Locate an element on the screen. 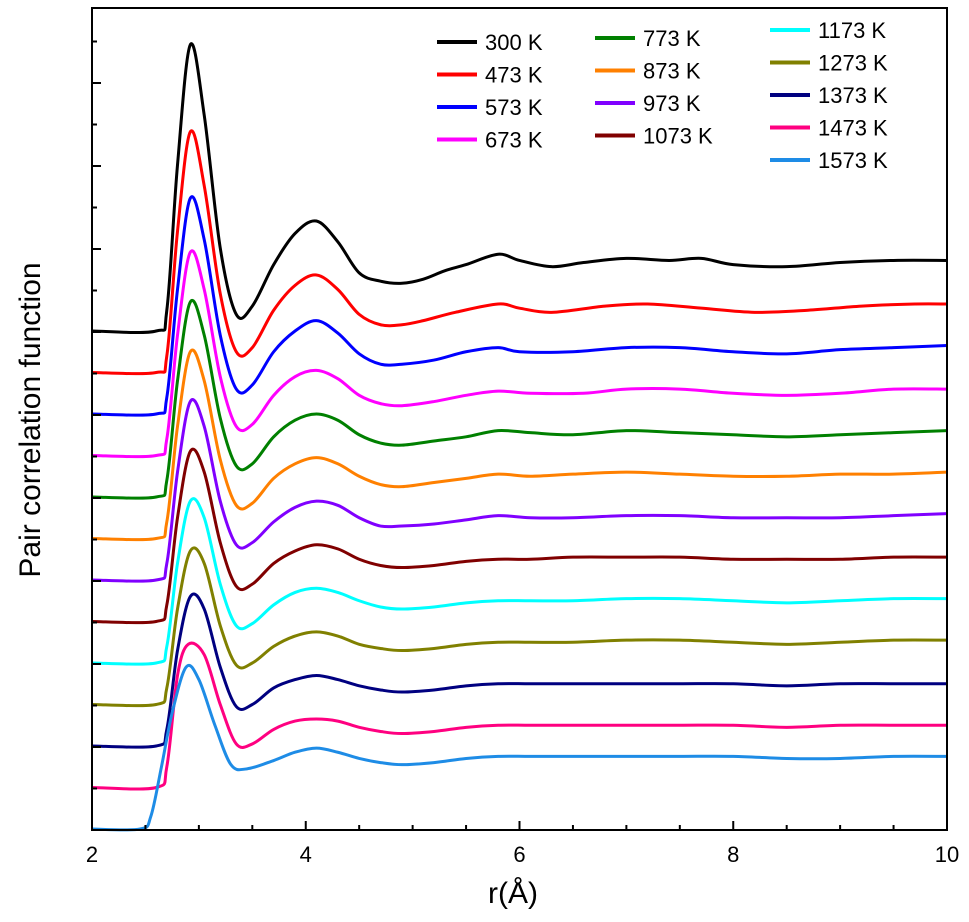  legend-label: 573 K is located at coordinates (514, 107).